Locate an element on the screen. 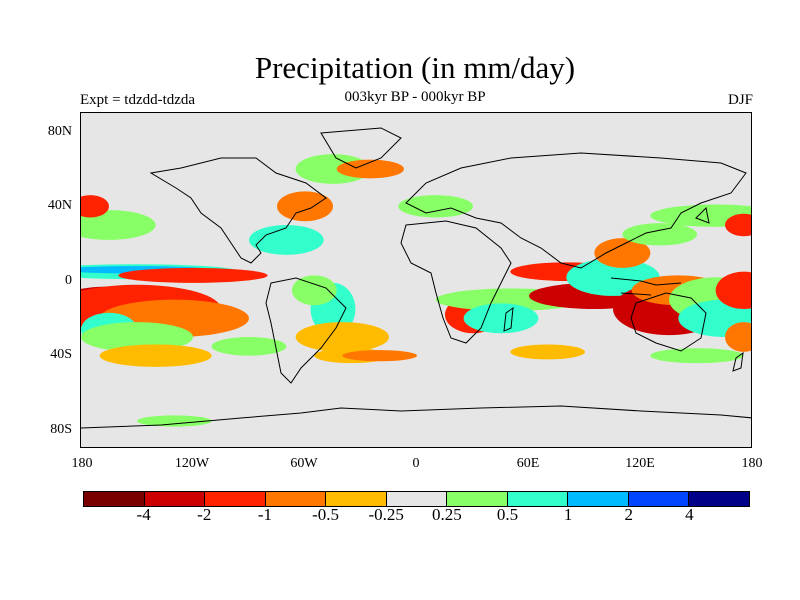  colorbar-label-8: 2 is located at coordinates (628, 514).